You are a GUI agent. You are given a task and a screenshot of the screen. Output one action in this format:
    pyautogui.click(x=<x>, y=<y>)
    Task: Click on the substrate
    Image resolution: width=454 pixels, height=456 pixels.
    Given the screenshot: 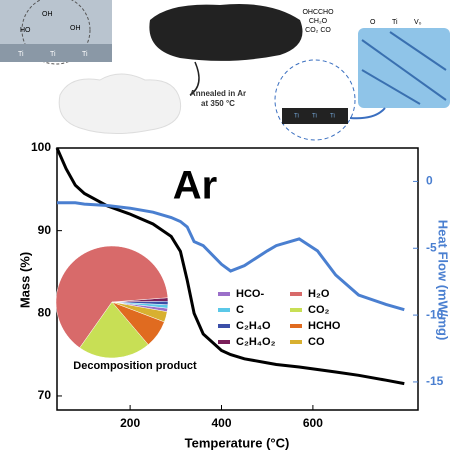 What is the action you would take?
    pyautogui.click(x=56, y=53)
    